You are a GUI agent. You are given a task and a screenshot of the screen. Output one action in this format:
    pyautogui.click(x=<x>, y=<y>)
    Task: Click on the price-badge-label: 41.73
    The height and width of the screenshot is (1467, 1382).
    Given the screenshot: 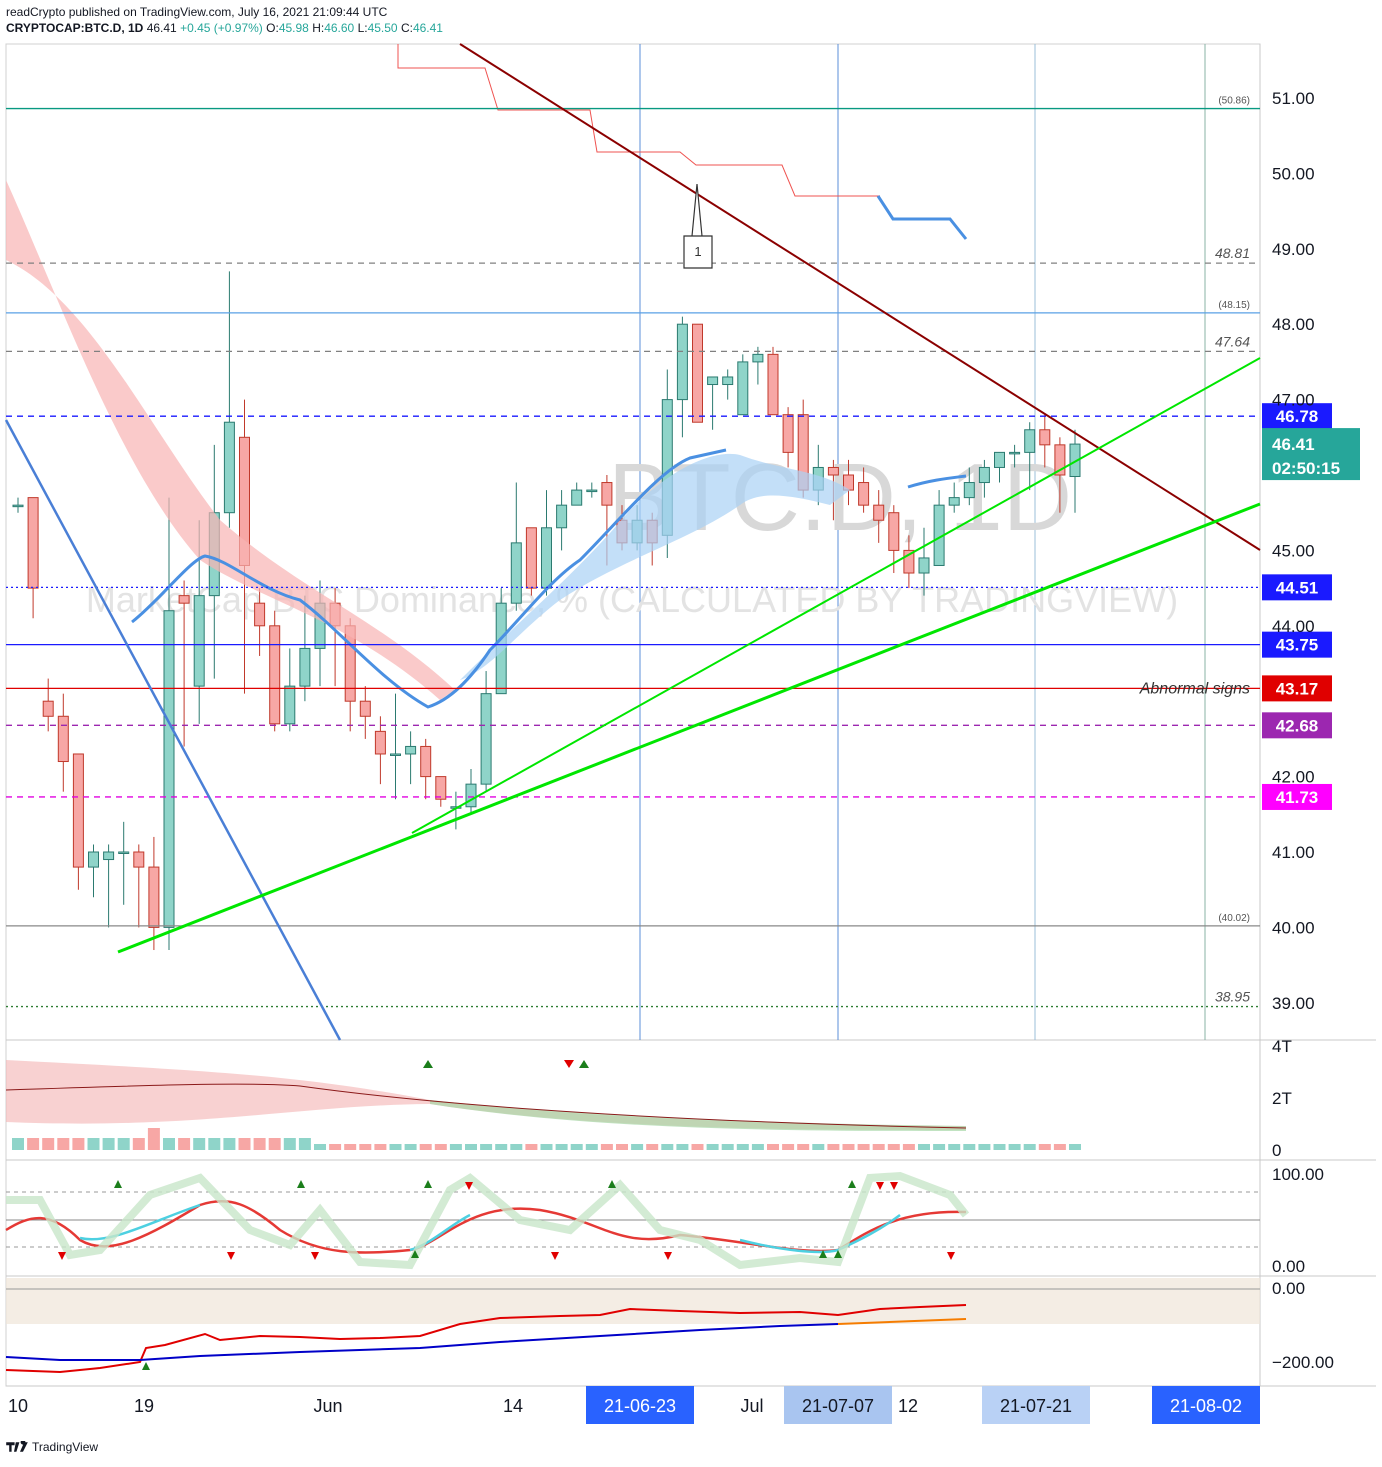 What is the action you would take?
    pyautogui.click(x=1297, y=797)
    